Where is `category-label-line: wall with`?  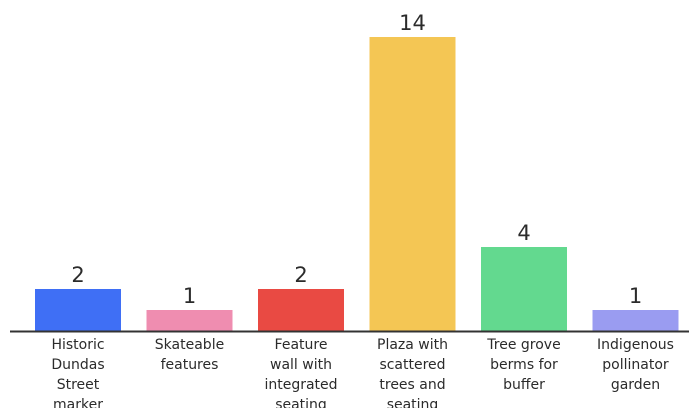
category-label-line: wall with is located at coordinates (301, 365).